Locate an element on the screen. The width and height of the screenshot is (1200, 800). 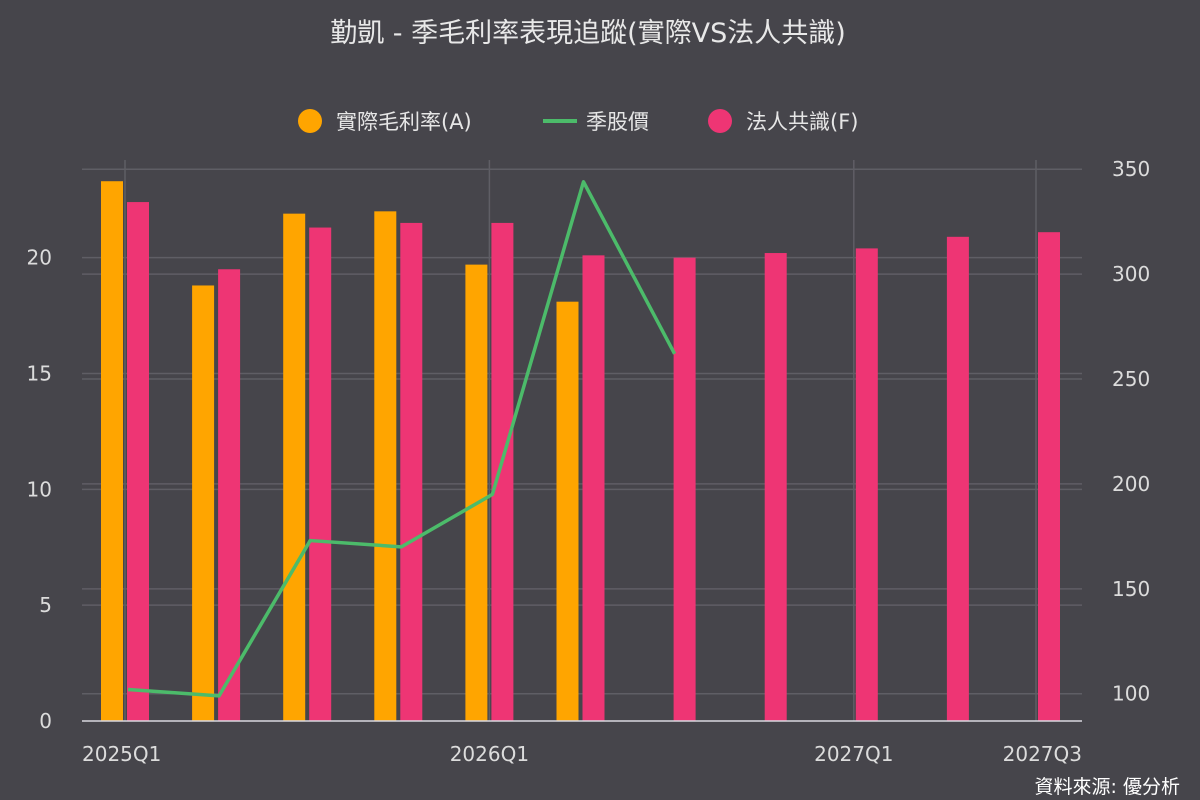
y-right-tick-label: 200 is located at coordinates (1131, 484).